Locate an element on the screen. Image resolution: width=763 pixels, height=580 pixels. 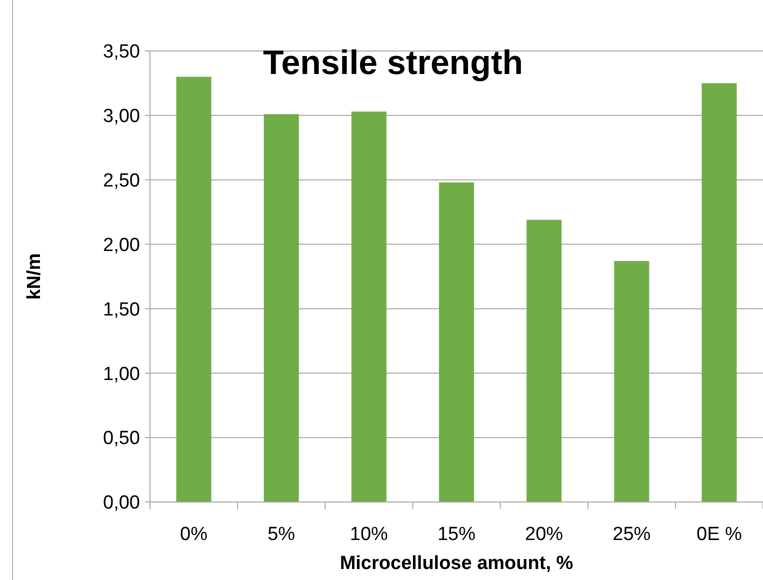
y-tick-label: 0,00 is located at coordinates (121, 503).